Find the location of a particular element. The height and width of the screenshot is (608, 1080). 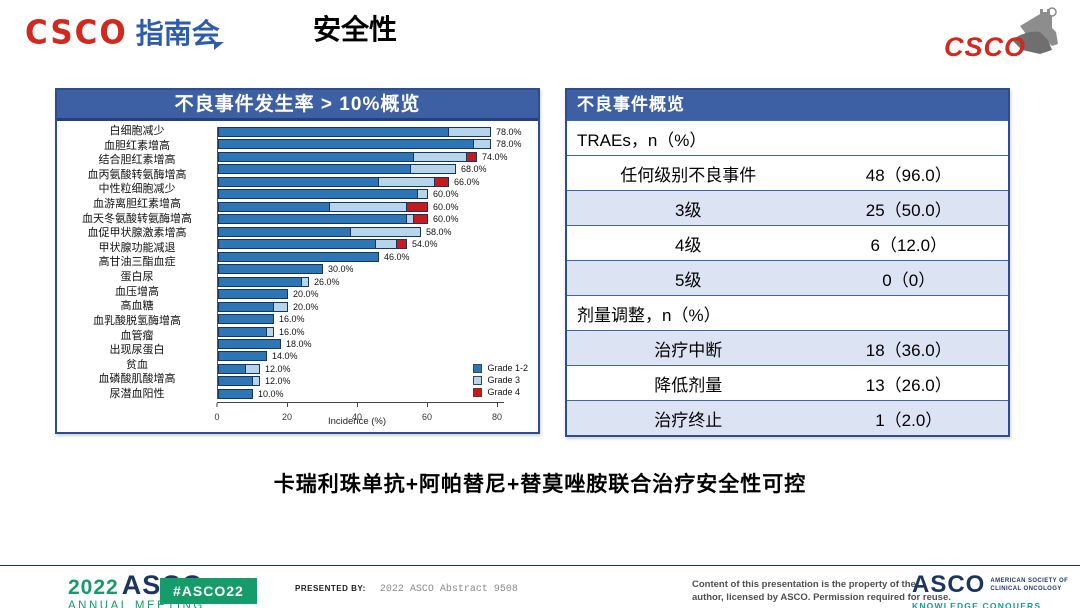

bar-value-label: 20.0% is located at coordinates (306, 294).